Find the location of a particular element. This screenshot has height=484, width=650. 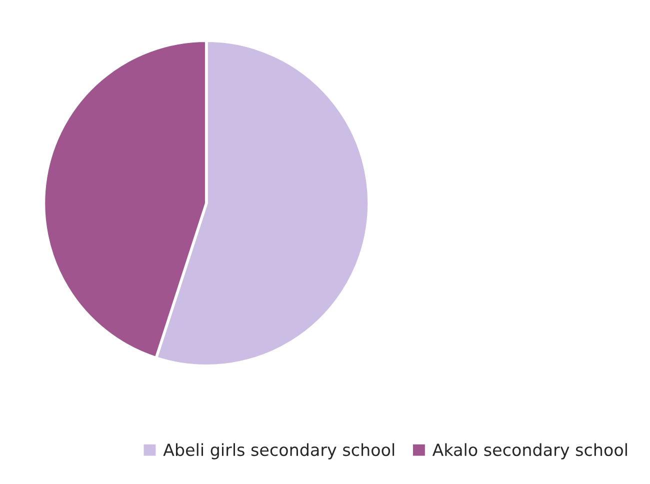

legend-label: Abeli girls secondary school is located at coordinates (278, 451).